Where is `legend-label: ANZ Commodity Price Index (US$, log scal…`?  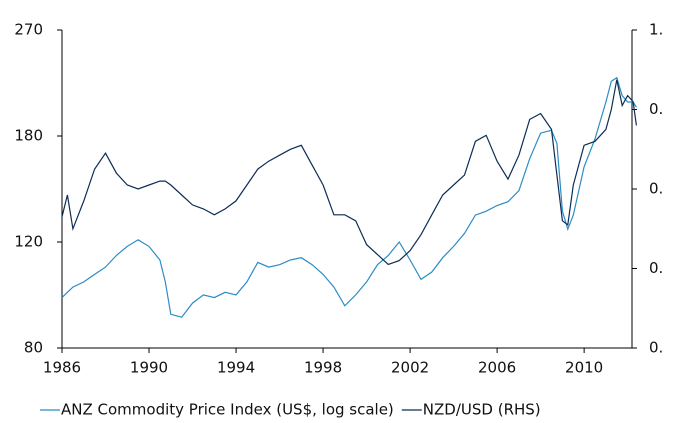
legend-label: ANZ Commodity Price Index (US$, log scal… is located at coordinates (227, 410).